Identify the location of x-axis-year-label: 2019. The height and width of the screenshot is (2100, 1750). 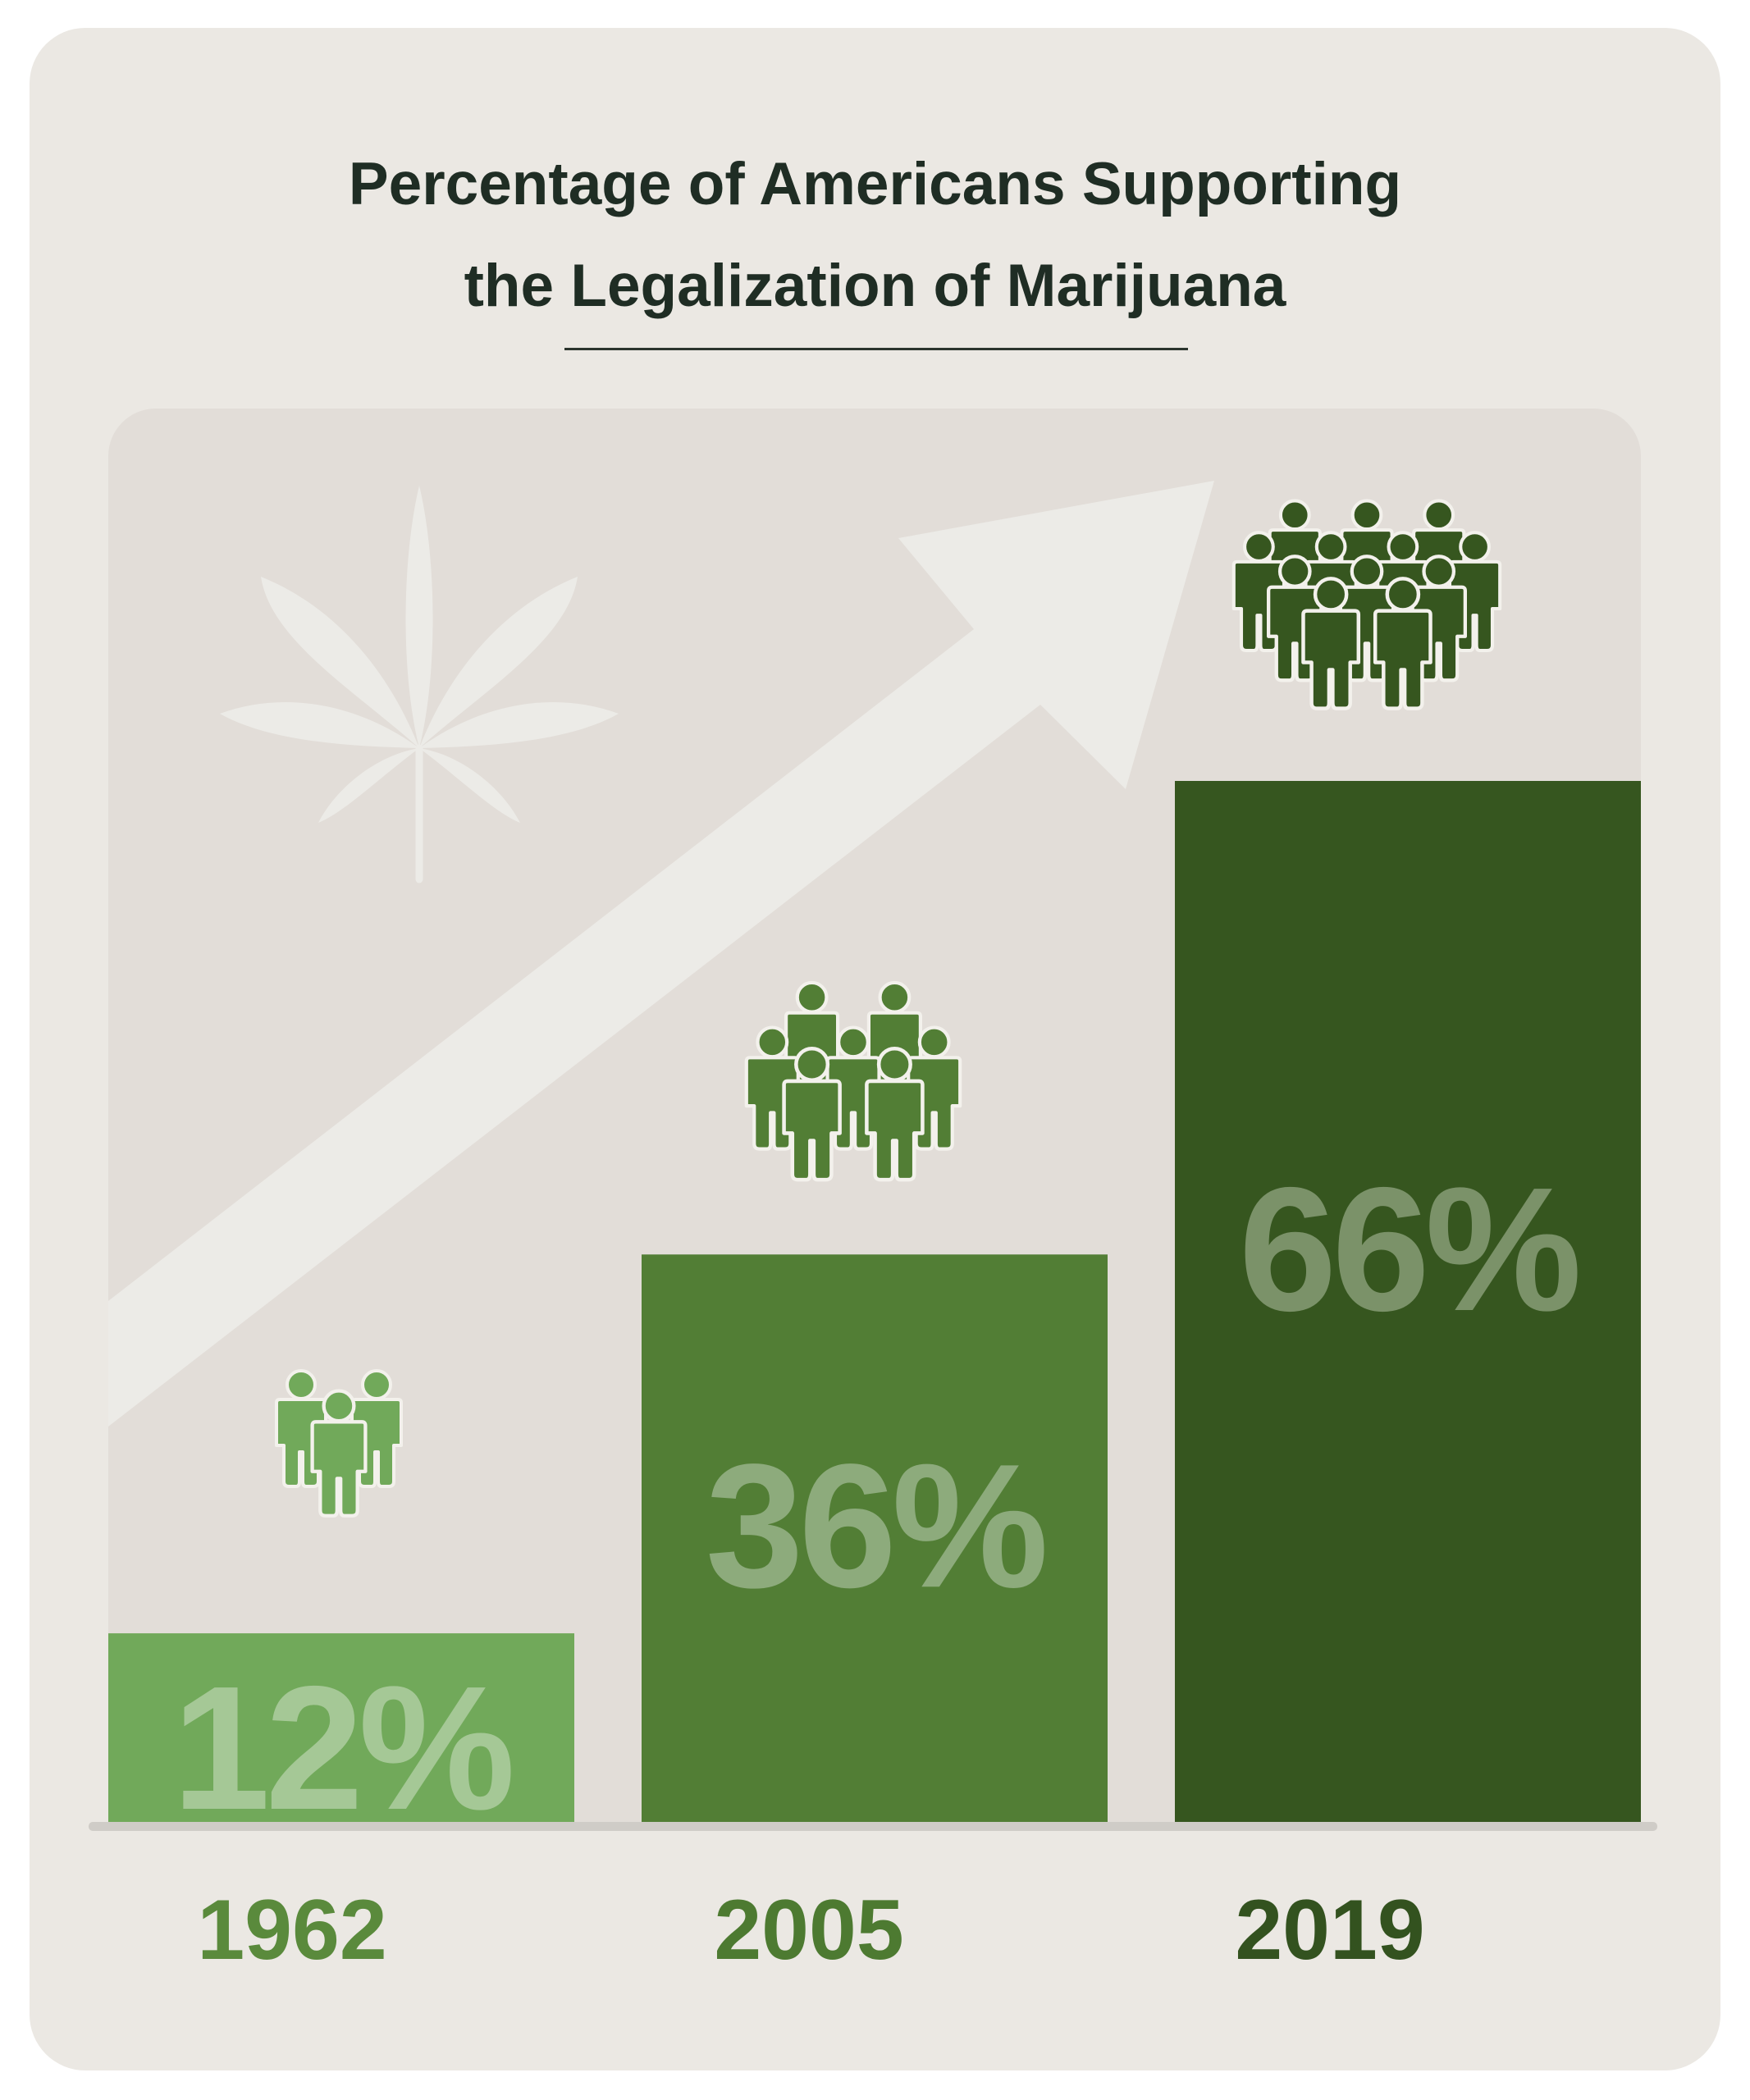
(1329, 1930).